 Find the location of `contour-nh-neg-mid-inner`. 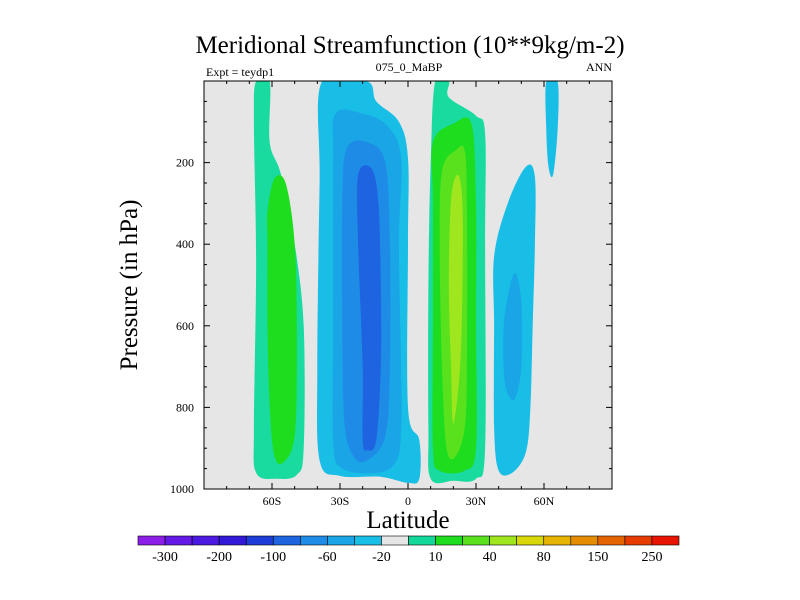

contour-nh-neg-mid-inner is located at coordinates (513, 336).